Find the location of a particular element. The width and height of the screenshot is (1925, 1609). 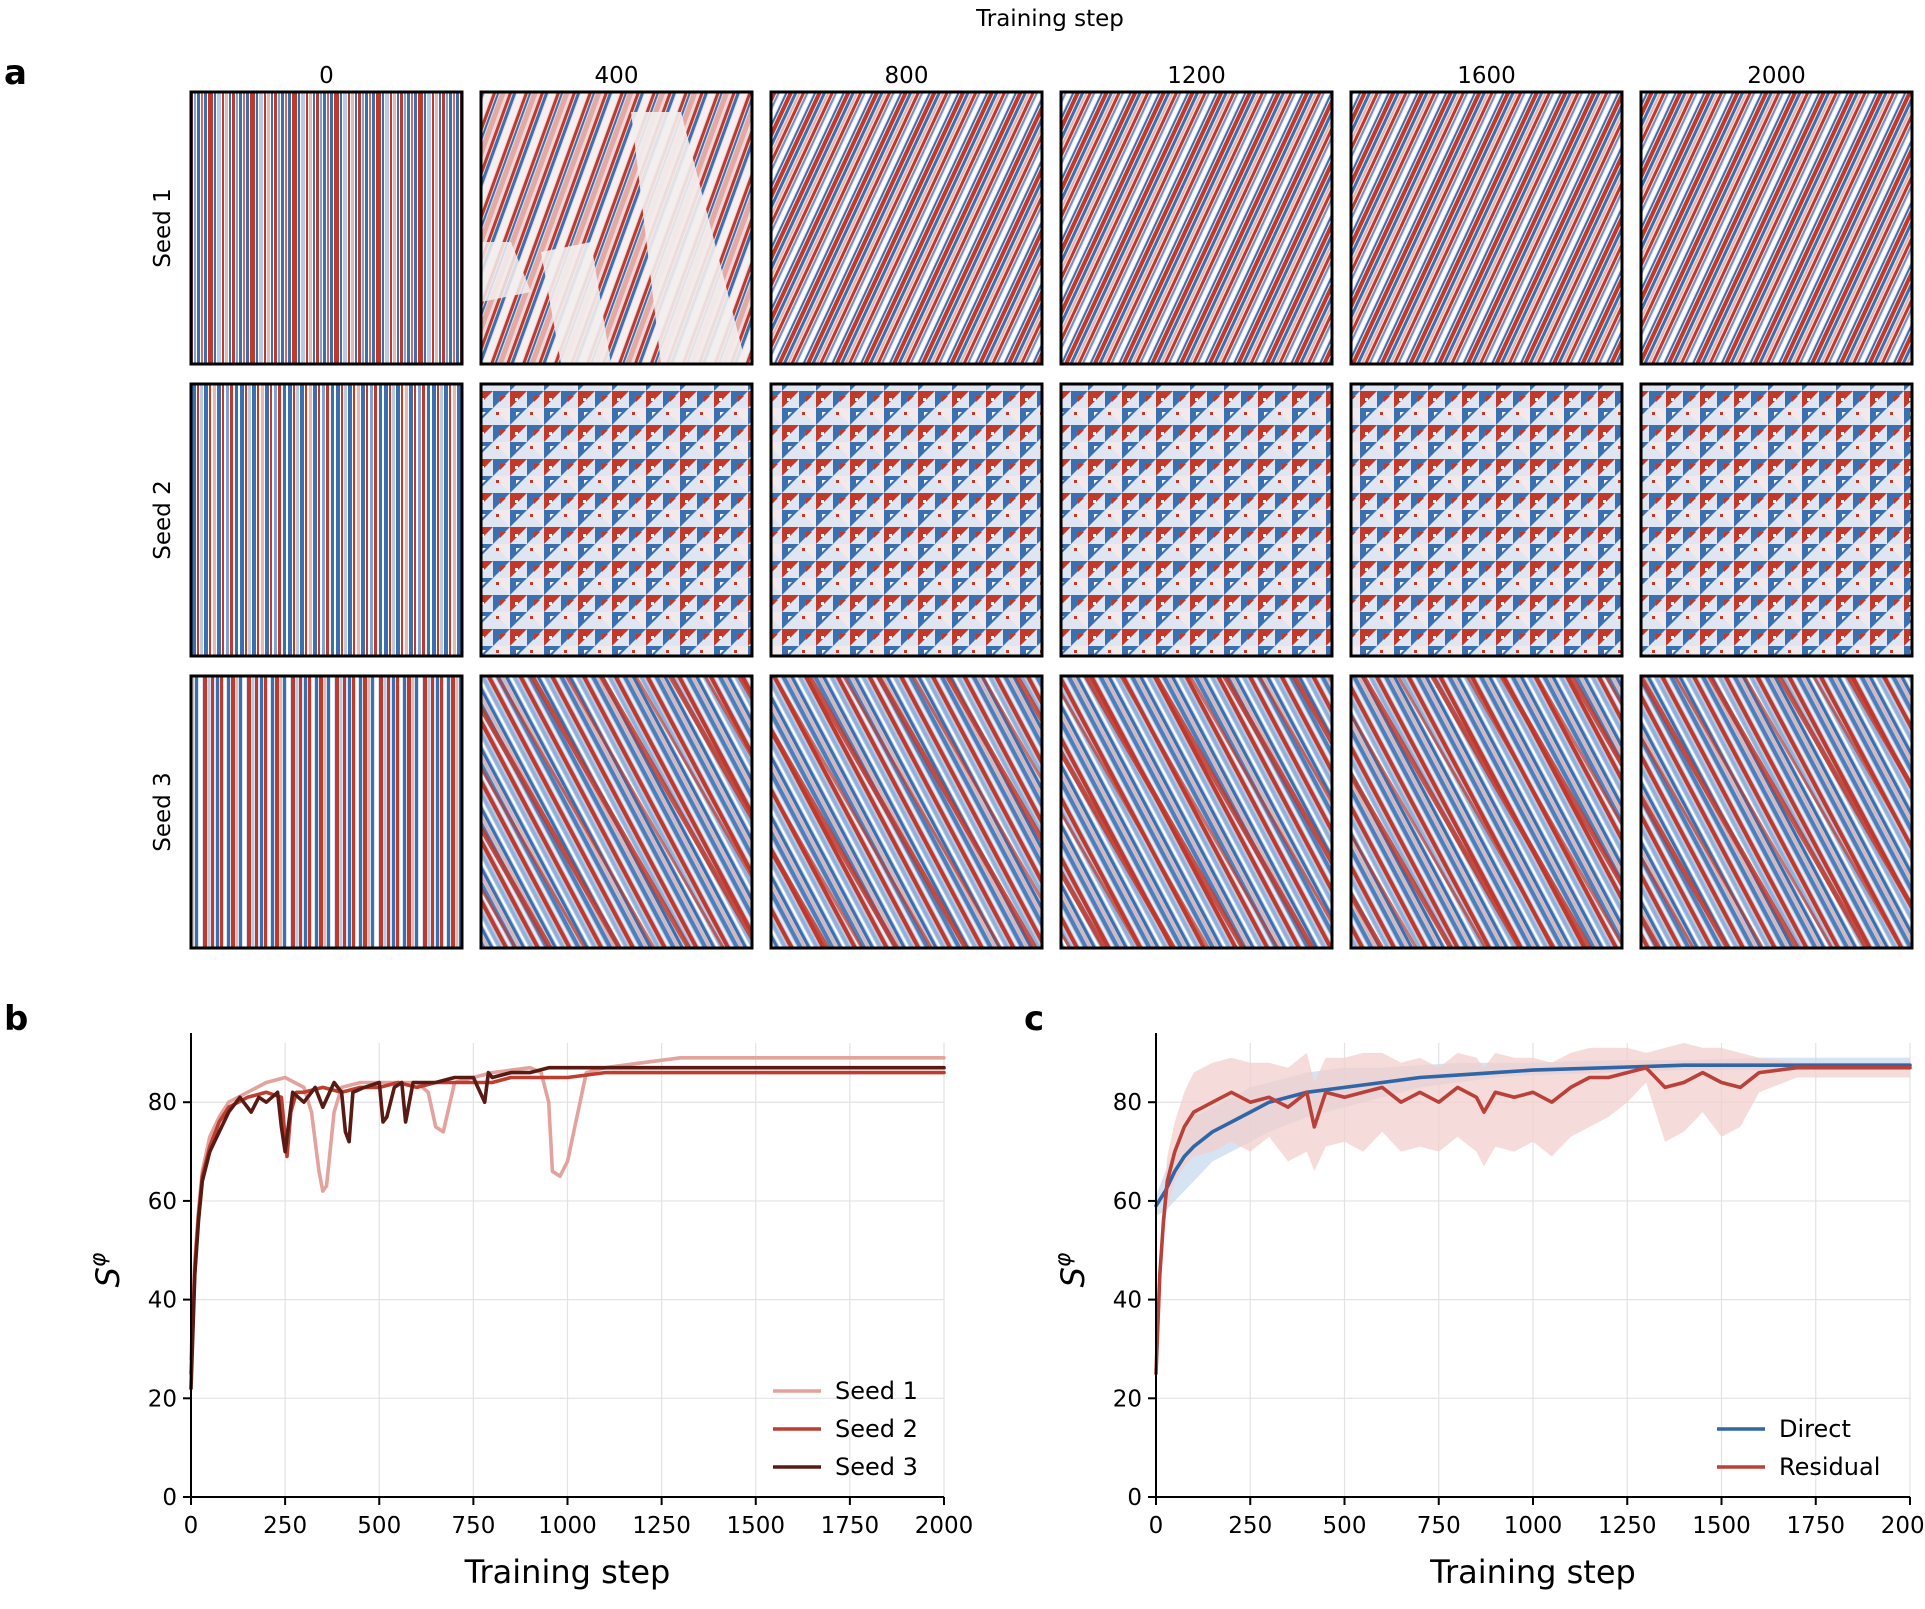

legend-item-seed-1: Seed 1 is located at coordinates (845, 1391).